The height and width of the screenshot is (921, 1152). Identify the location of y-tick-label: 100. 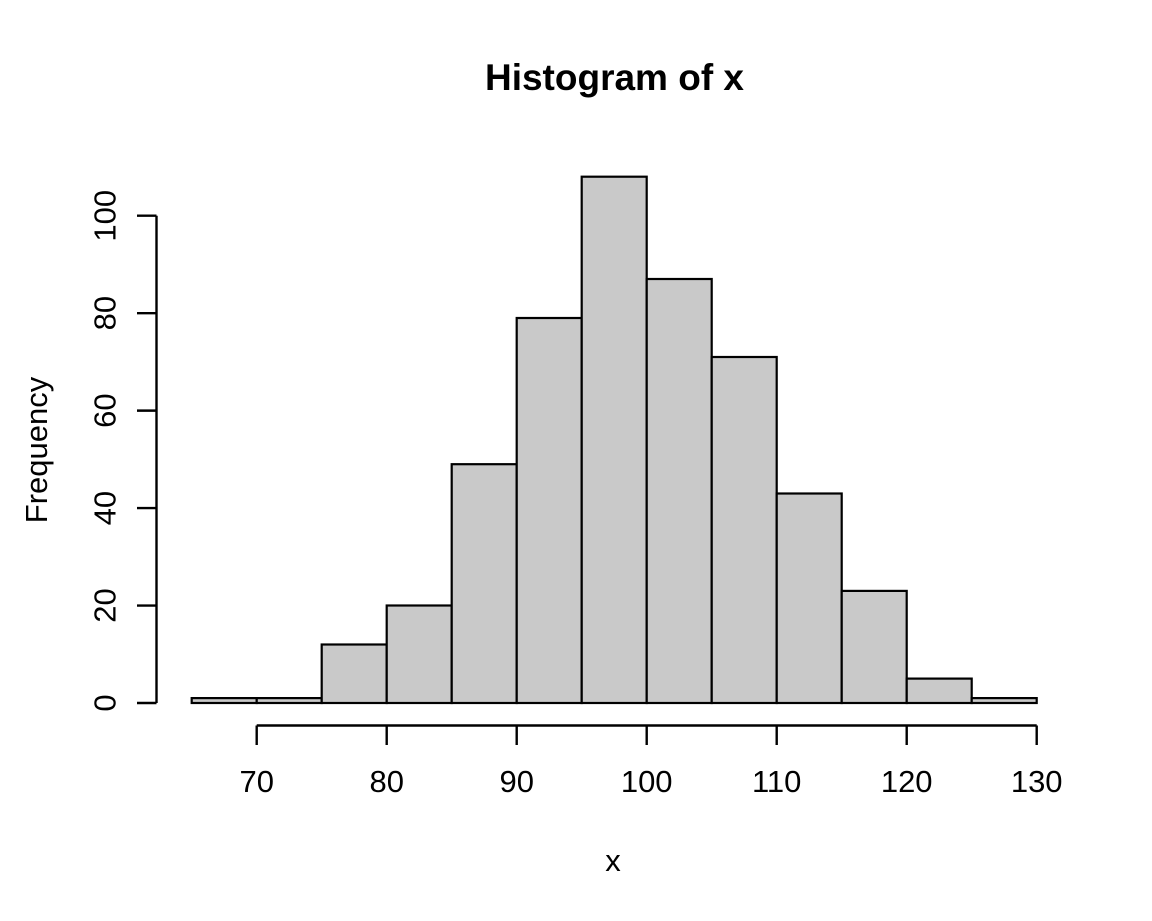
(105, 216).